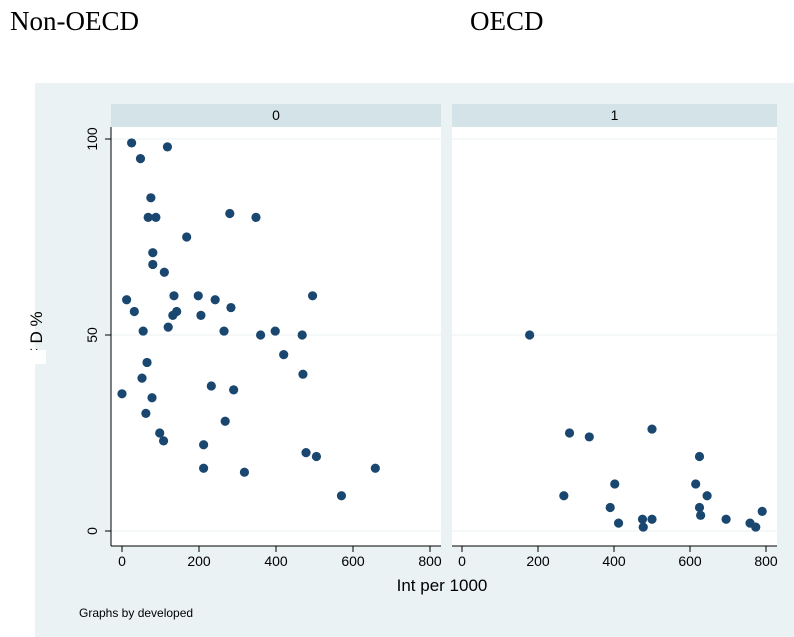  I want to click on panel-strip-label: 0, so click(276, 115).